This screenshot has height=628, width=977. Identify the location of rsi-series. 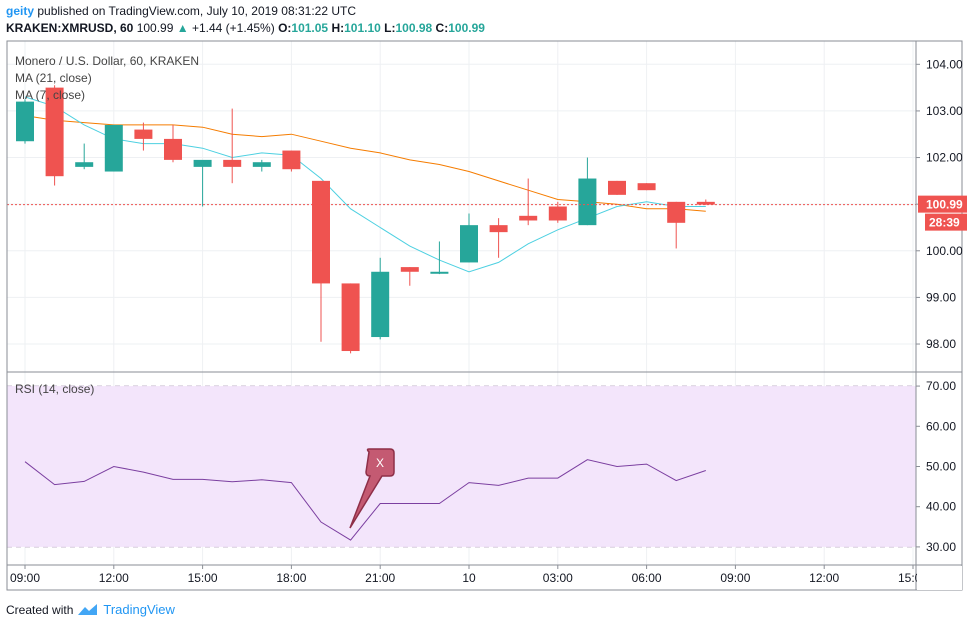
(365, 500).